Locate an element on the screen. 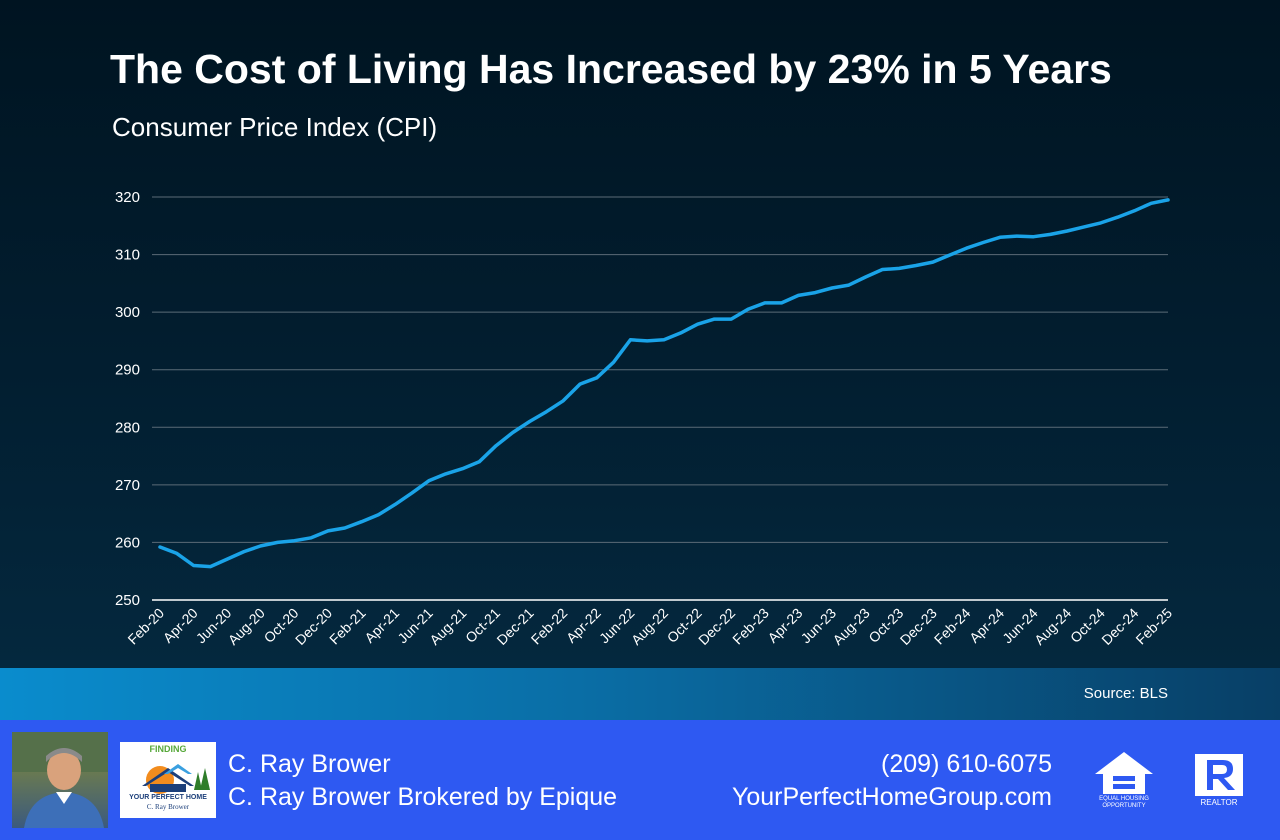 Image resolution: width=1280 pixels, height=840 pixels. agent-portrait-icon is located at coordinates (60, 780).